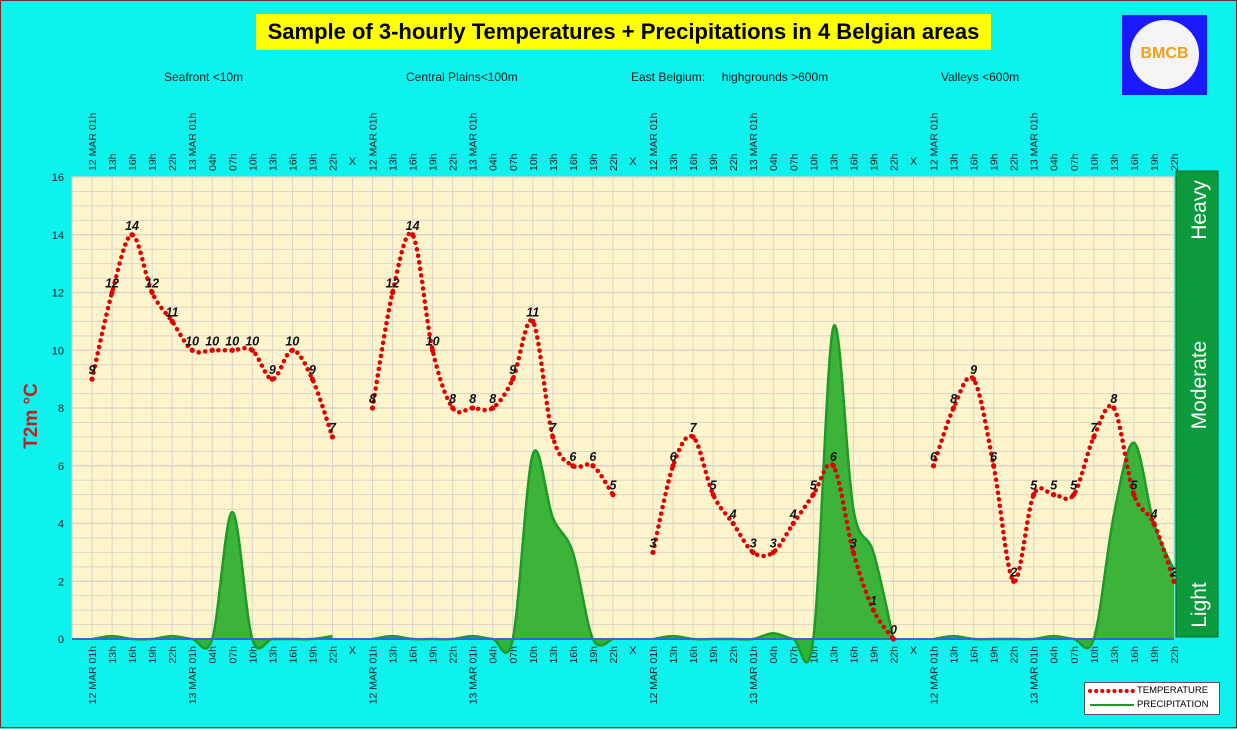  I want to click on y-tick-label: 0, so click(61, 640).